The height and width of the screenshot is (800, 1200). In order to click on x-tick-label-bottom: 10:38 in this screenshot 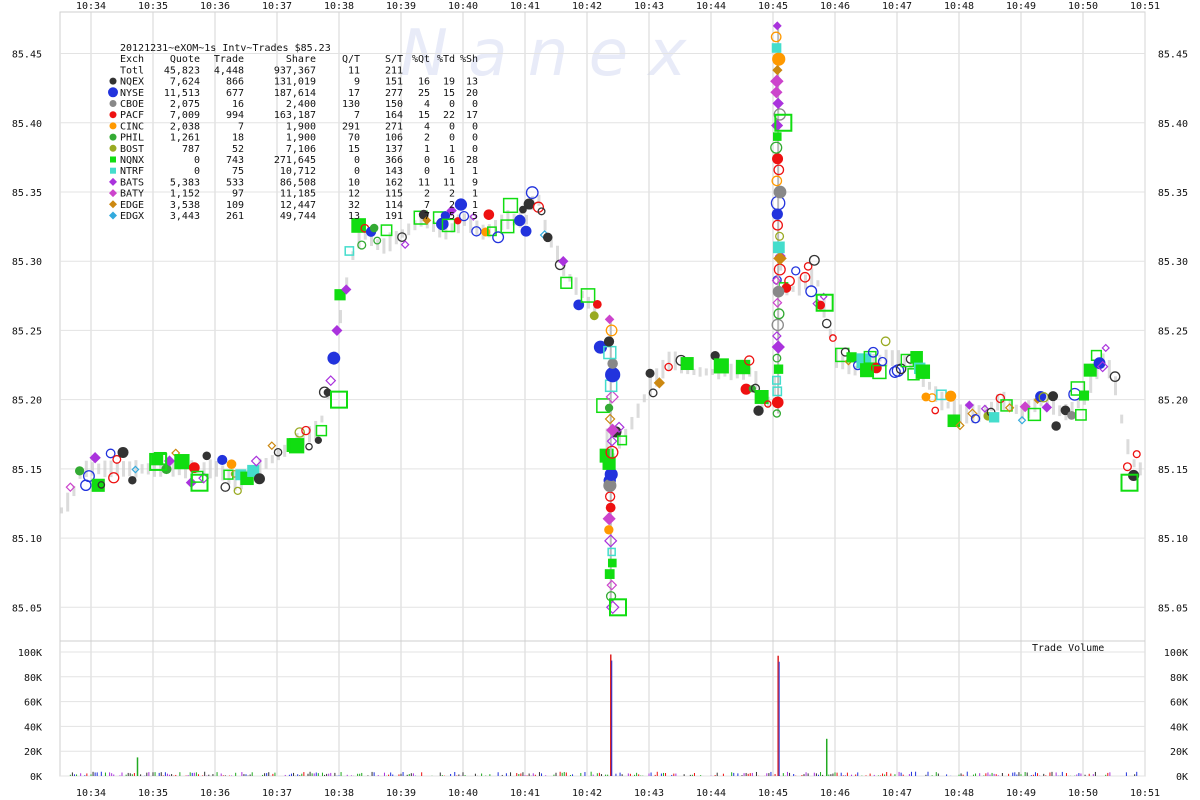, I will do `click(339, 793)`.